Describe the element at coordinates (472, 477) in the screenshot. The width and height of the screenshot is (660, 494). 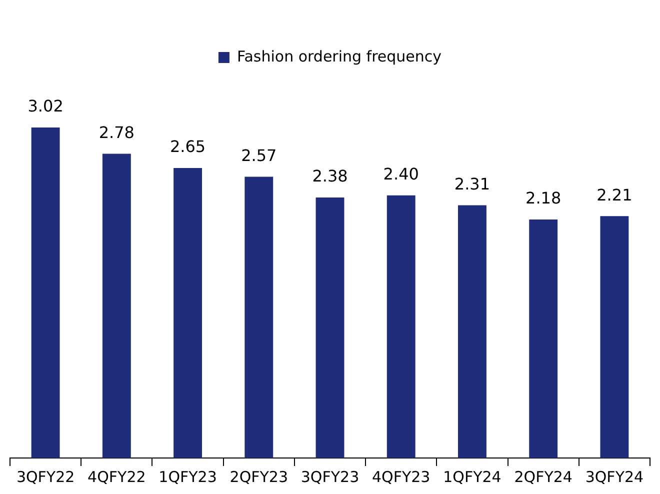
I see `x-tick-label: 1QFY24` at that location.